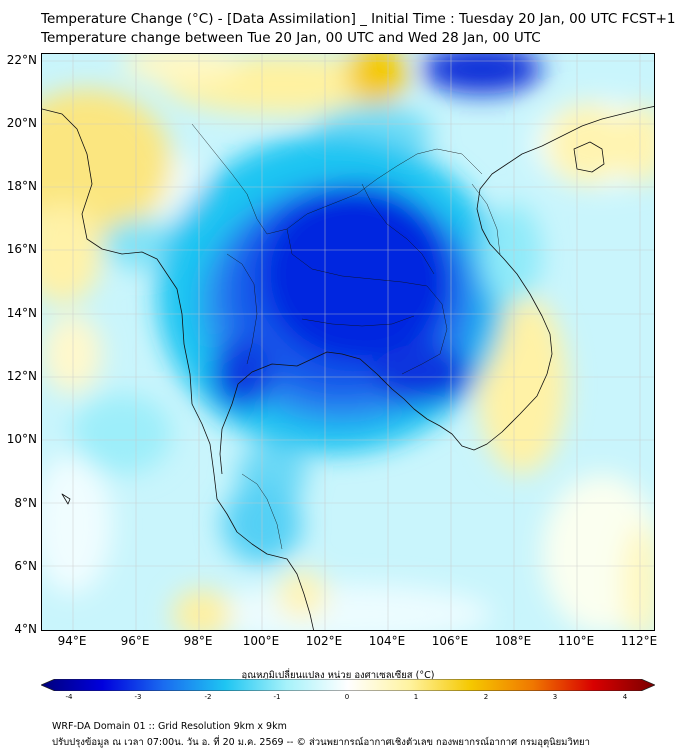 The width and height of the screenshot is (676, 756). Describe the element at coordinates (21, 60) in the screenshot. I see `lat-label: 22°N` at that location.